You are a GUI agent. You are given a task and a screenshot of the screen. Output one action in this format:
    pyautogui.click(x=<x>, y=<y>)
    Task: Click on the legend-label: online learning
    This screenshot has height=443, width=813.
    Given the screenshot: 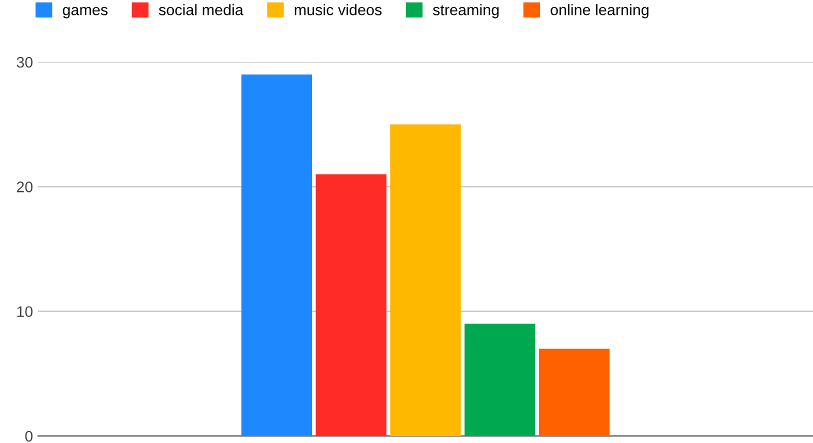 What is the action you would take?
    pyautogui.click(x=599, y=11)
    